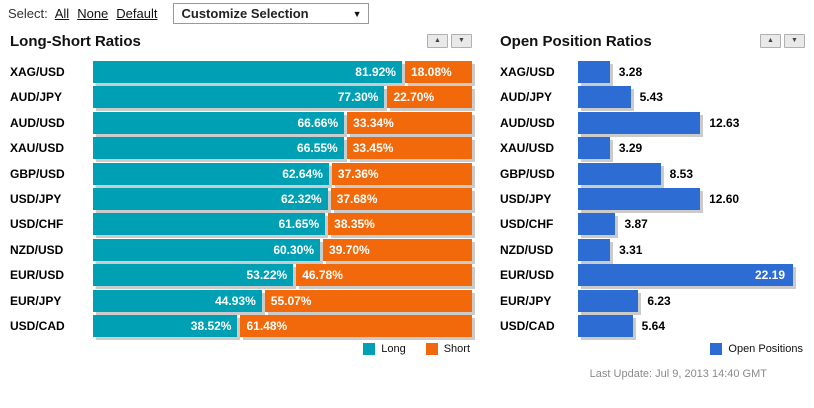  I want to click on long-short-row: EUR/JPY 44.93% 55.07%, so click(241, 300).